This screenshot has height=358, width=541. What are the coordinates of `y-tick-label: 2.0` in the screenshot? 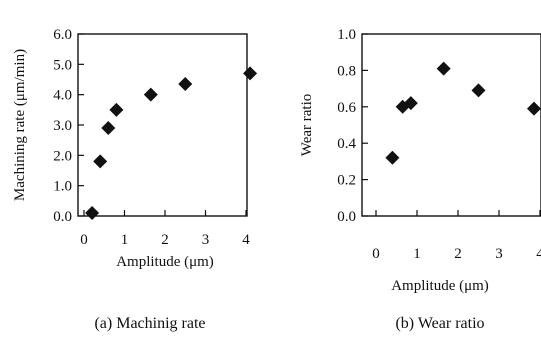 It's located at (62, 156).